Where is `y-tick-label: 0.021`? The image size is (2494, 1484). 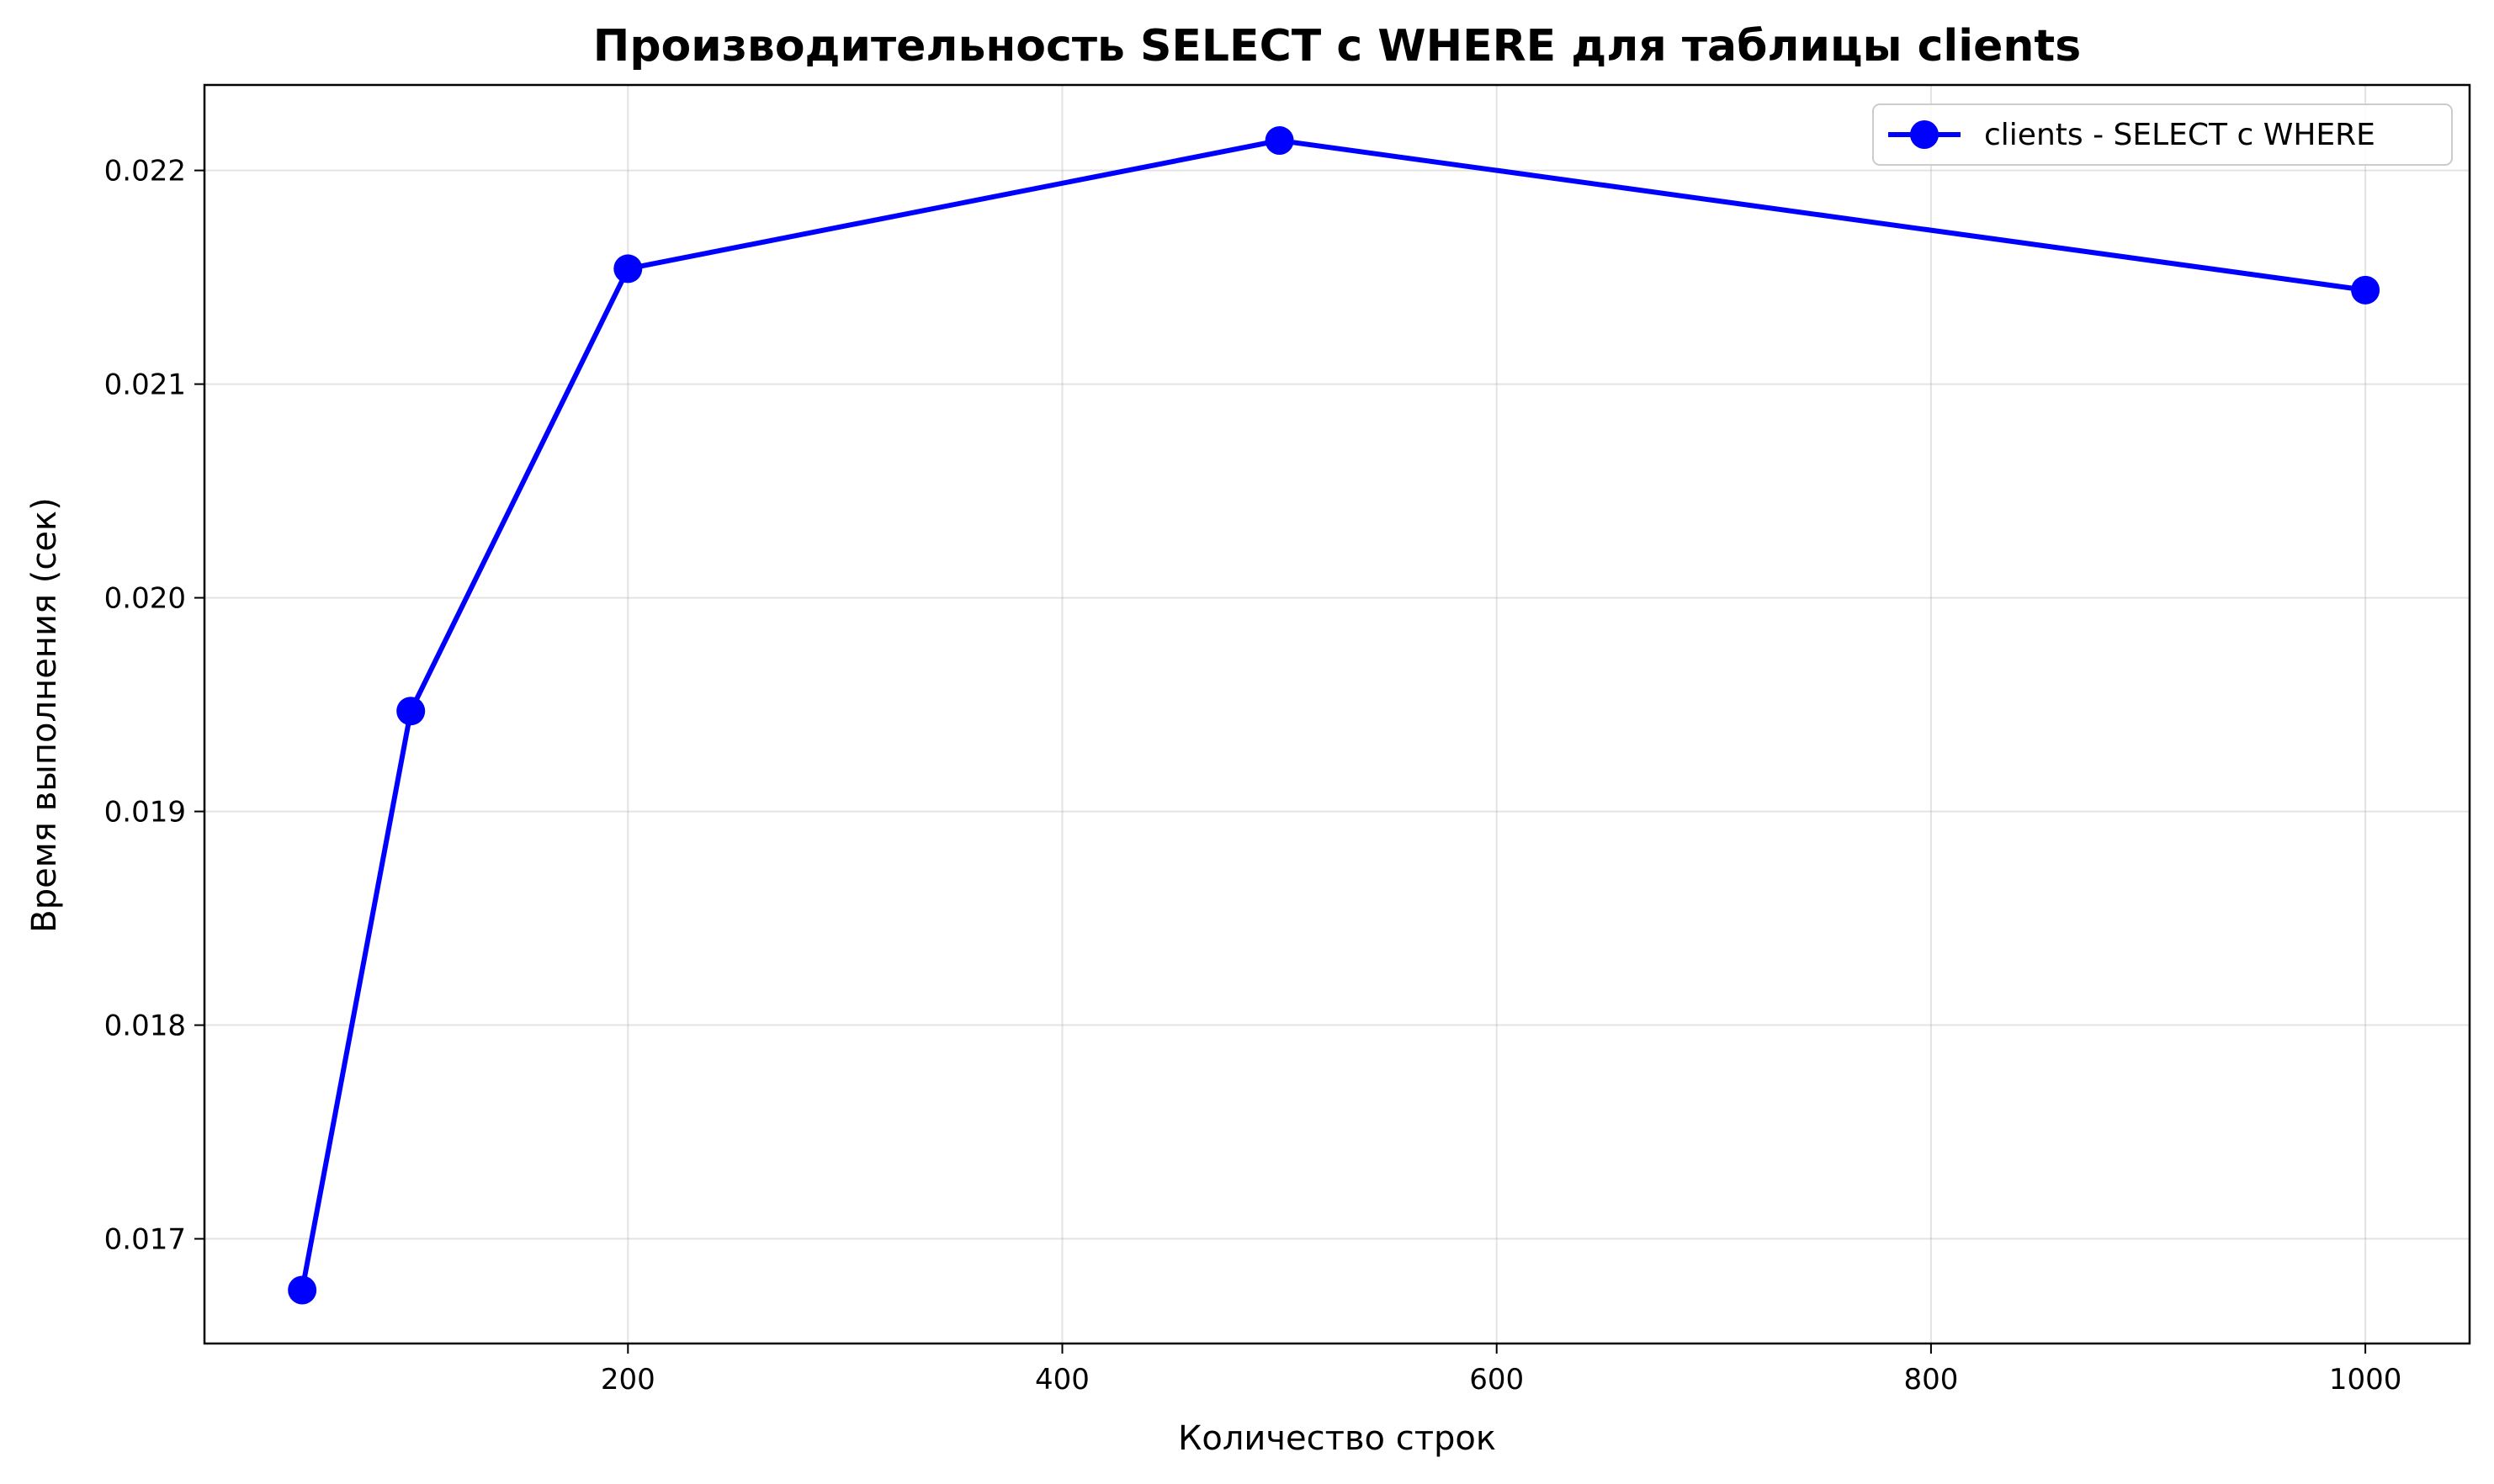
y-tick-label: 0.021 is located at coordinates (145, 385).